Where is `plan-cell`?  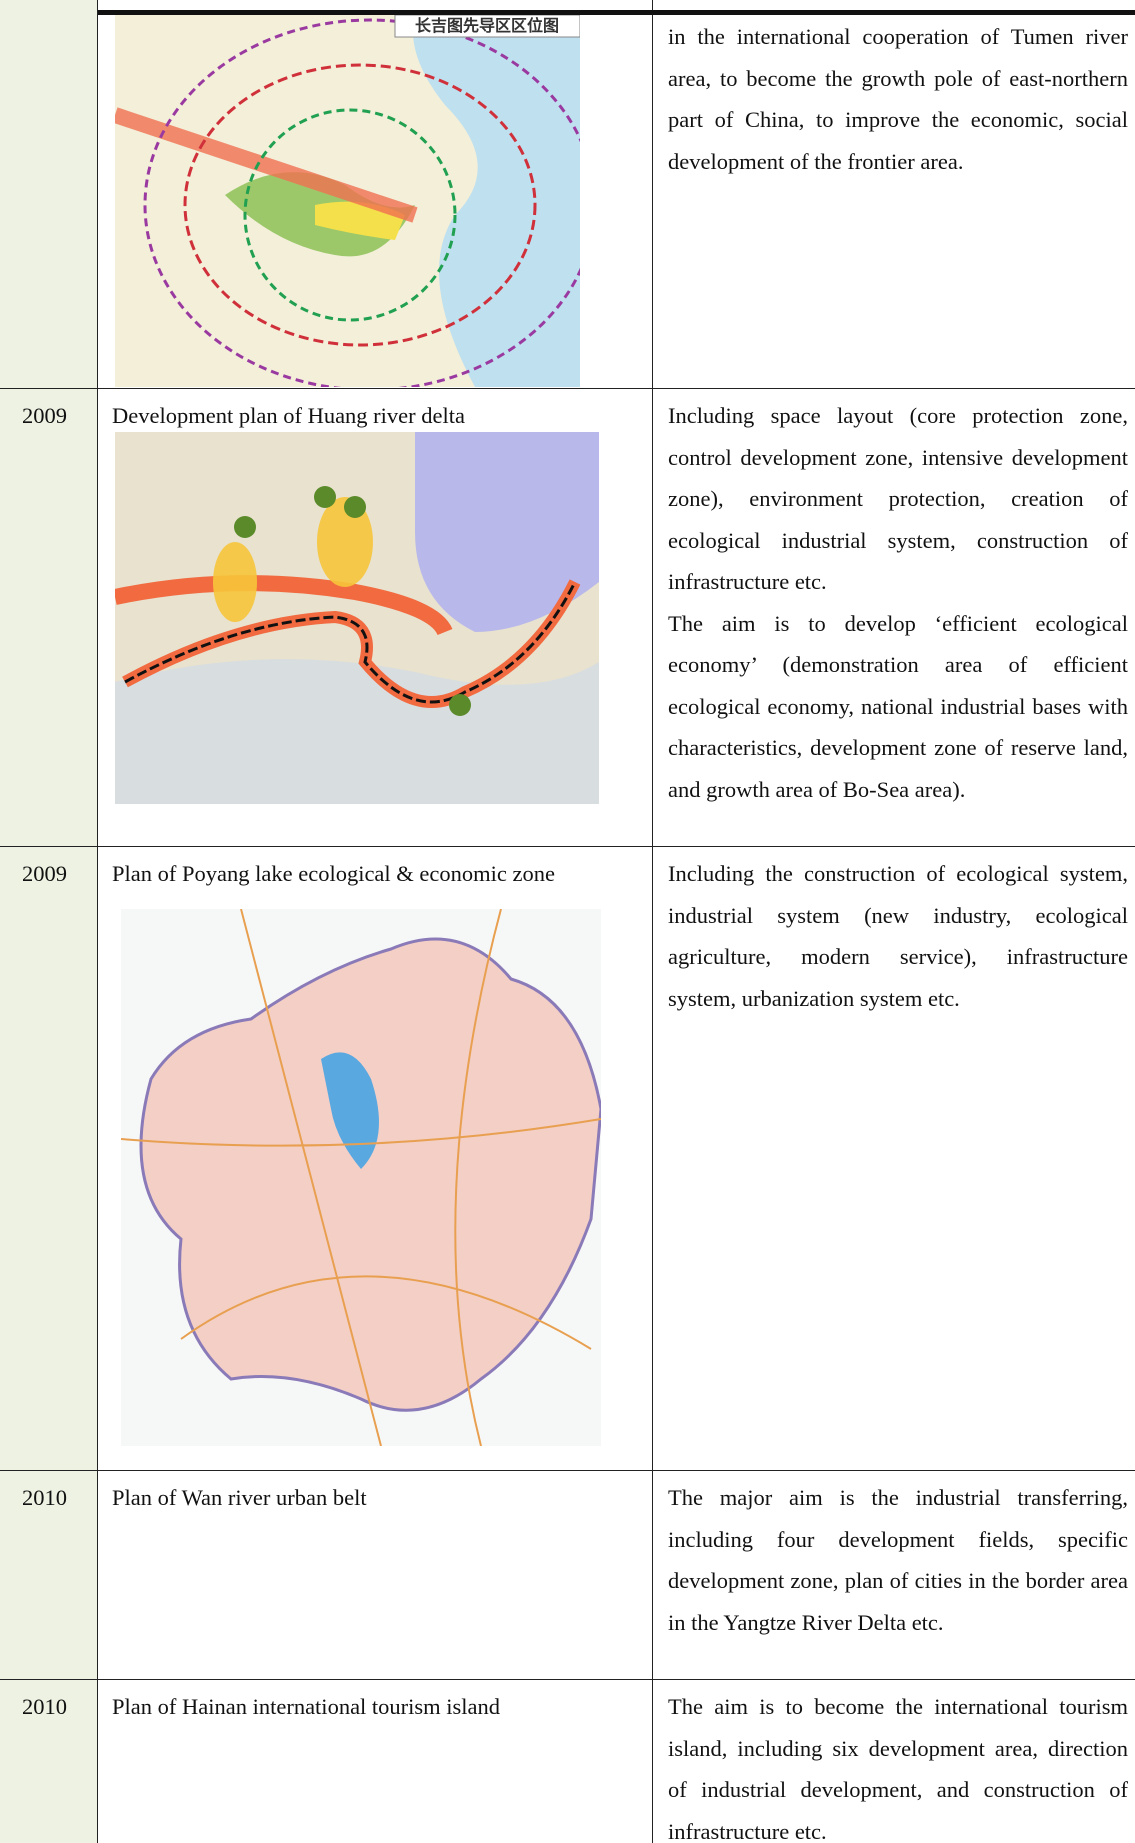 plan-cell is located at coordinates (375, 194).